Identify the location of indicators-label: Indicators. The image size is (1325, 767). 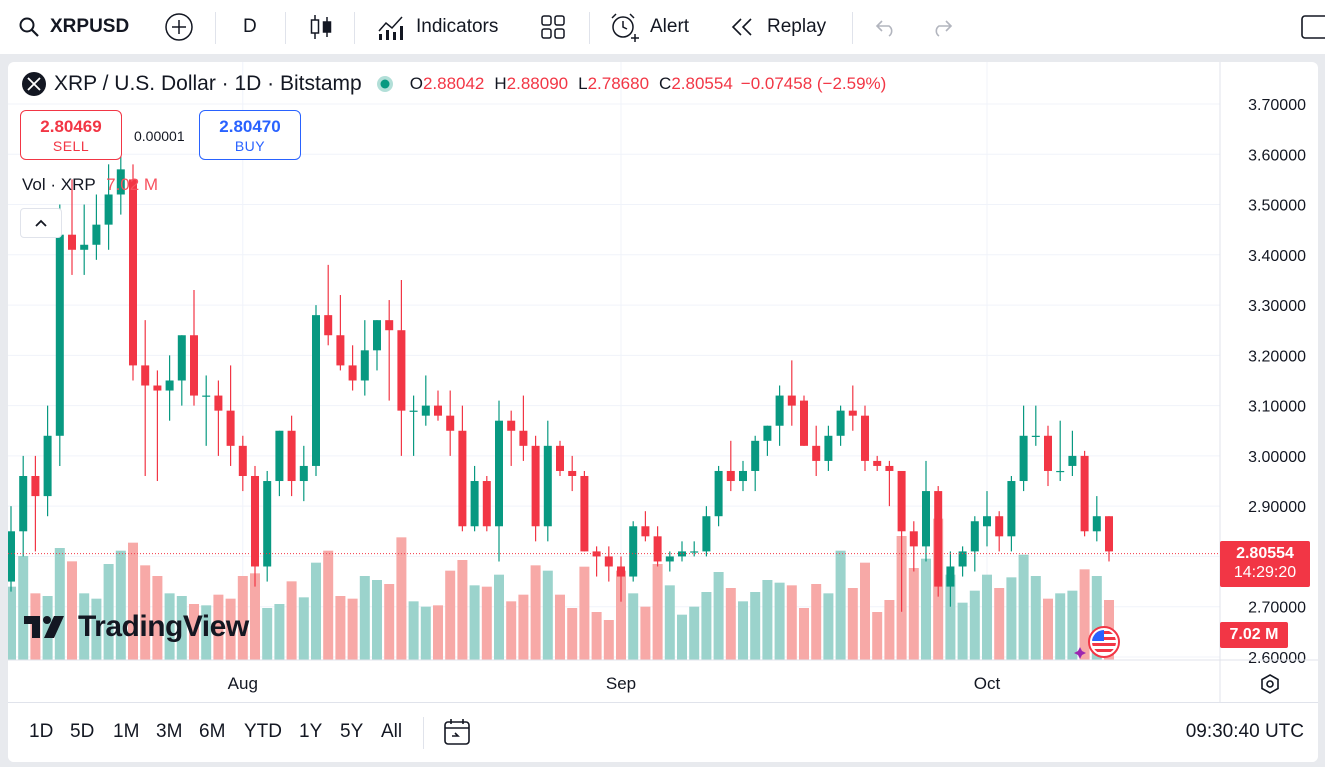
(457, 26).